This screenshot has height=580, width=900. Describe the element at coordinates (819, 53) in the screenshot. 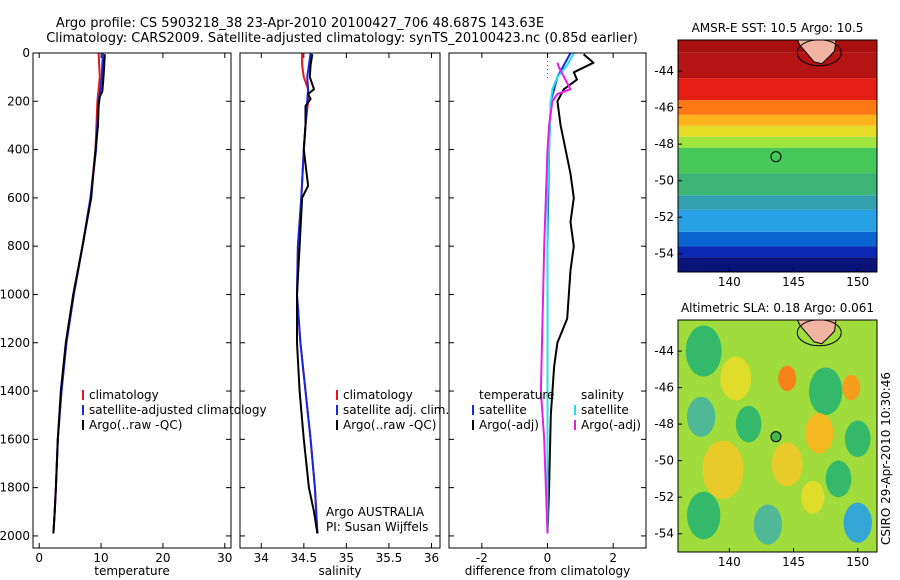

I see `sst_map-contour-line` at that location.